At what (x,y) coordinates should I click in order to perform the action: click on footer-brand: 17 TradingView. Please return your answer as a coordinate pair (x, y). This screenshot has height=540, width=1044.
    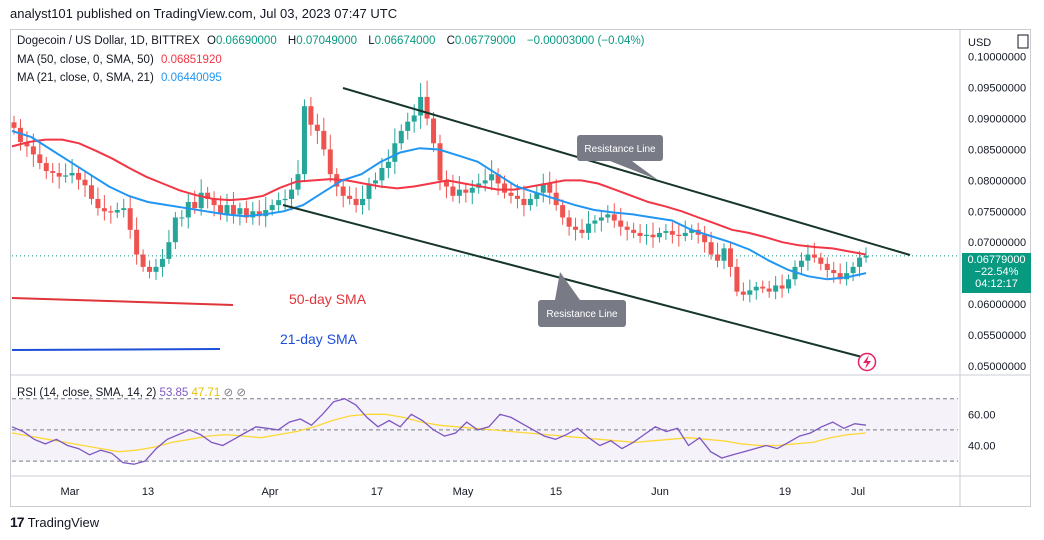
    Looking at the image, I should click on (54, 522).